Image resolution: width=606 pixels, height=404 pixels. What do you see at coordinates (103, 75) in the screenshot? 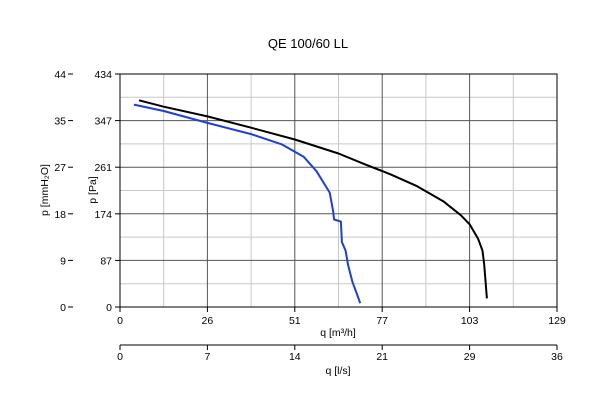
I see `y-tick-label-pa: 434` at bounding box center [103, 75].